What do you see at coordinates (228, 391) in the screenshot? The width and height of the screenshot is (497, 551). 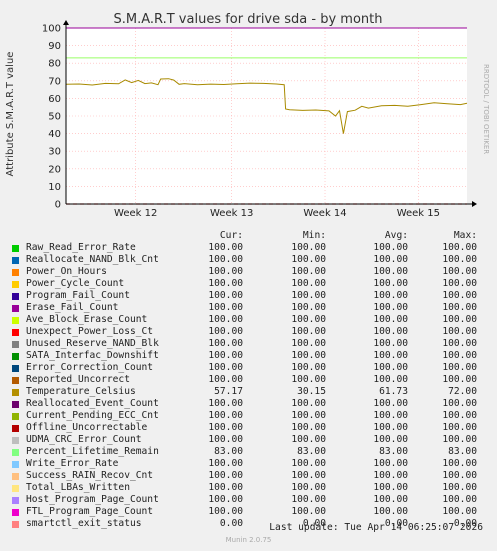 I see `legend-cur: 57.17` at bounding box center [228, 391].